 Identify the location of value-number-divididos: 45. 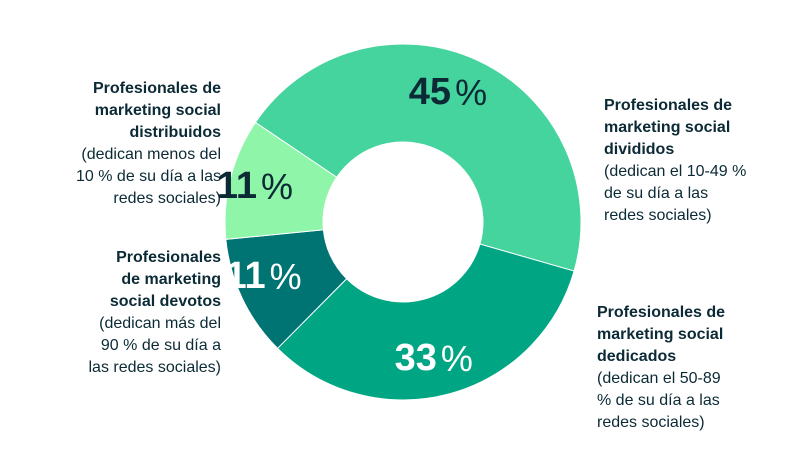
(430, 92).